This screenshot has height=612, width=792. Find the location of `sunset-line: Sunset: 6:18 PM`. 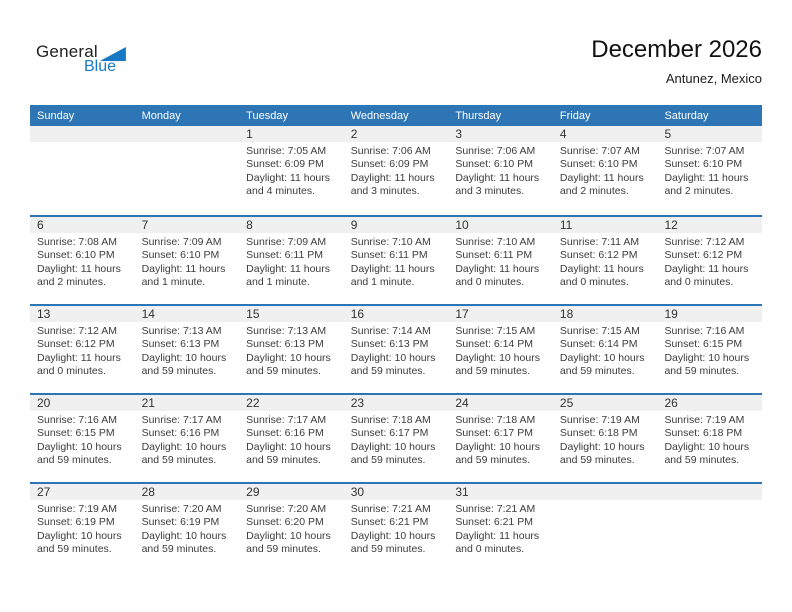

sunset-line: Sunset: 6:18 PM is located at coordinates (598, 433).